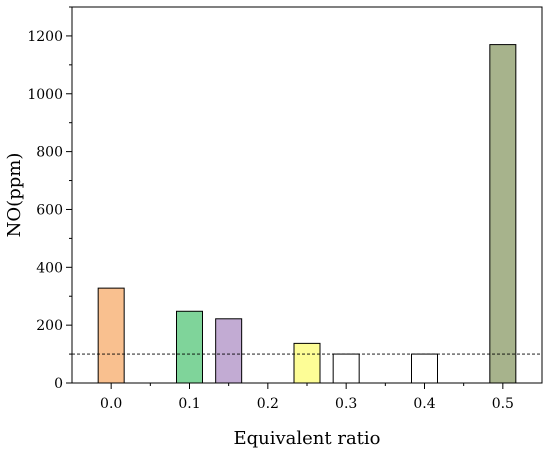 The image size is (550, 460). I want to click on x-tick-label: 0.5, so click(503, 404).